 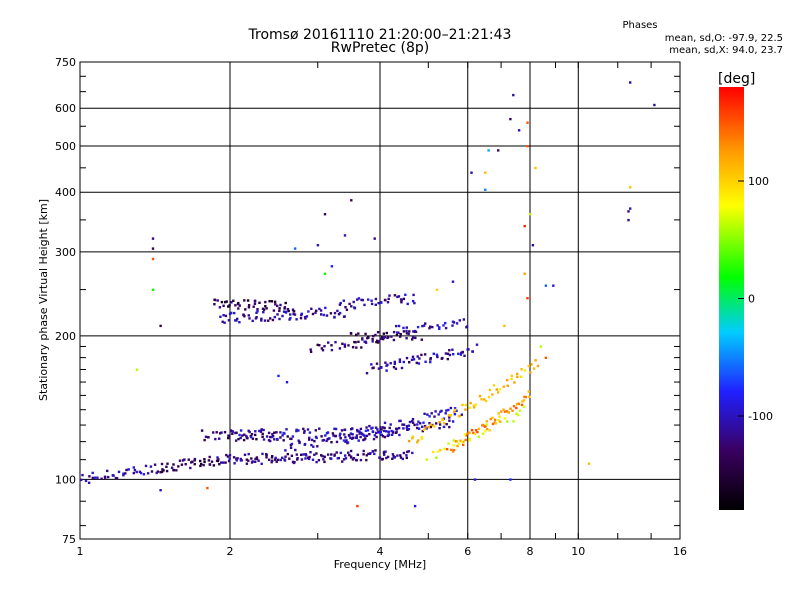 What do you see at coordinates (639, 25) in the screenshot?
I see `phase-info-heading: Phases` at bounding box center [639, 25].